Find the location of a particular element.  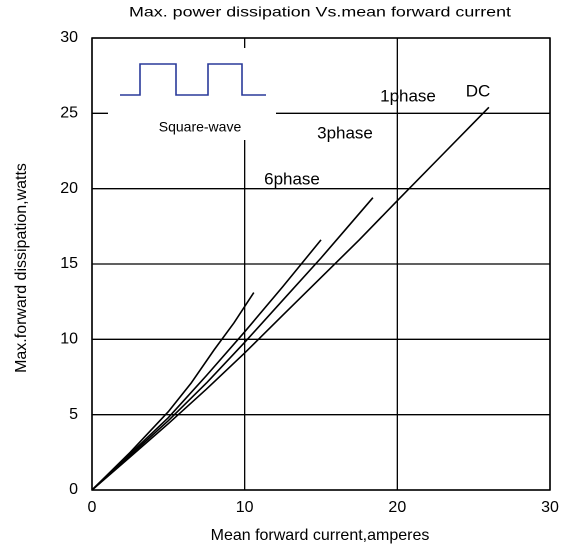

y-tick-label: 5 is located at coordinates (73, 414).